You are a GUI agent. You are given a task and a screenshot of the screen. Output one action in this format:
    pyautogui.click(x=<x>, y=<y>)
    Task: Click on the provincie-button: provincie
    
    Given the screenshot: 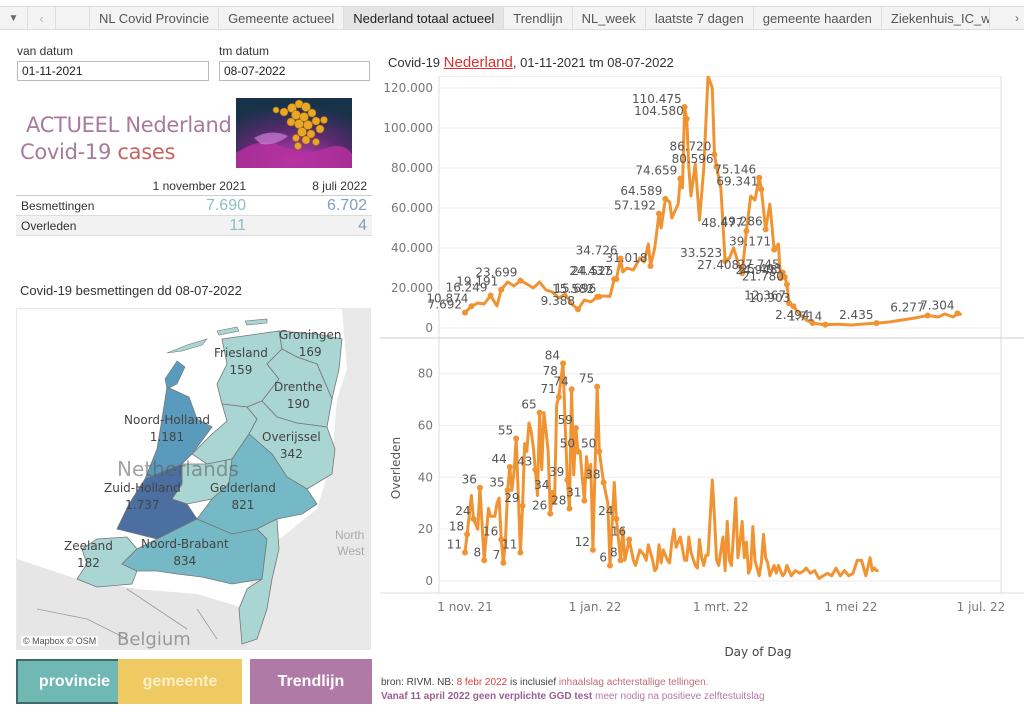 What is the action you would take?
    pyautogui.click(x=74, y=681)
    